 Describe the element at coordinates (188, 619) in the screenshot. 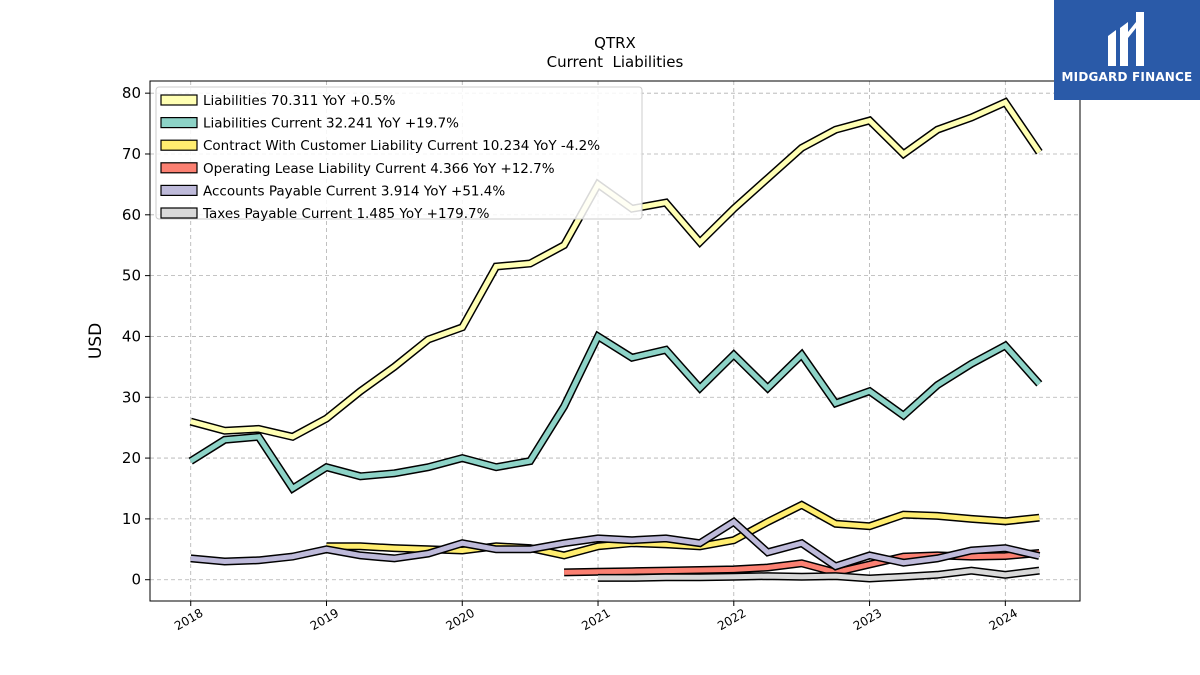

I see `x-tick-label: 2018` at that location.